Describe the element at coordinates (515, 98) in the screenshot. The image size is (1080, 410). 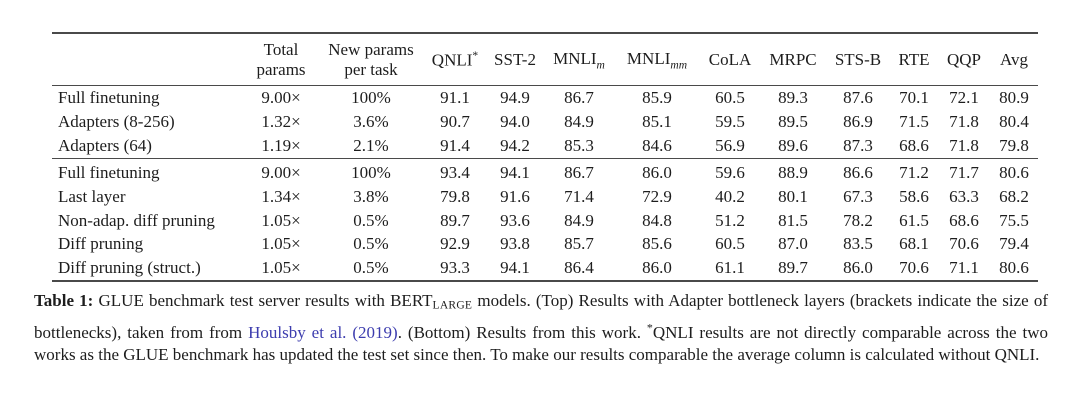
I see `value-cell: 94.9` at that location.